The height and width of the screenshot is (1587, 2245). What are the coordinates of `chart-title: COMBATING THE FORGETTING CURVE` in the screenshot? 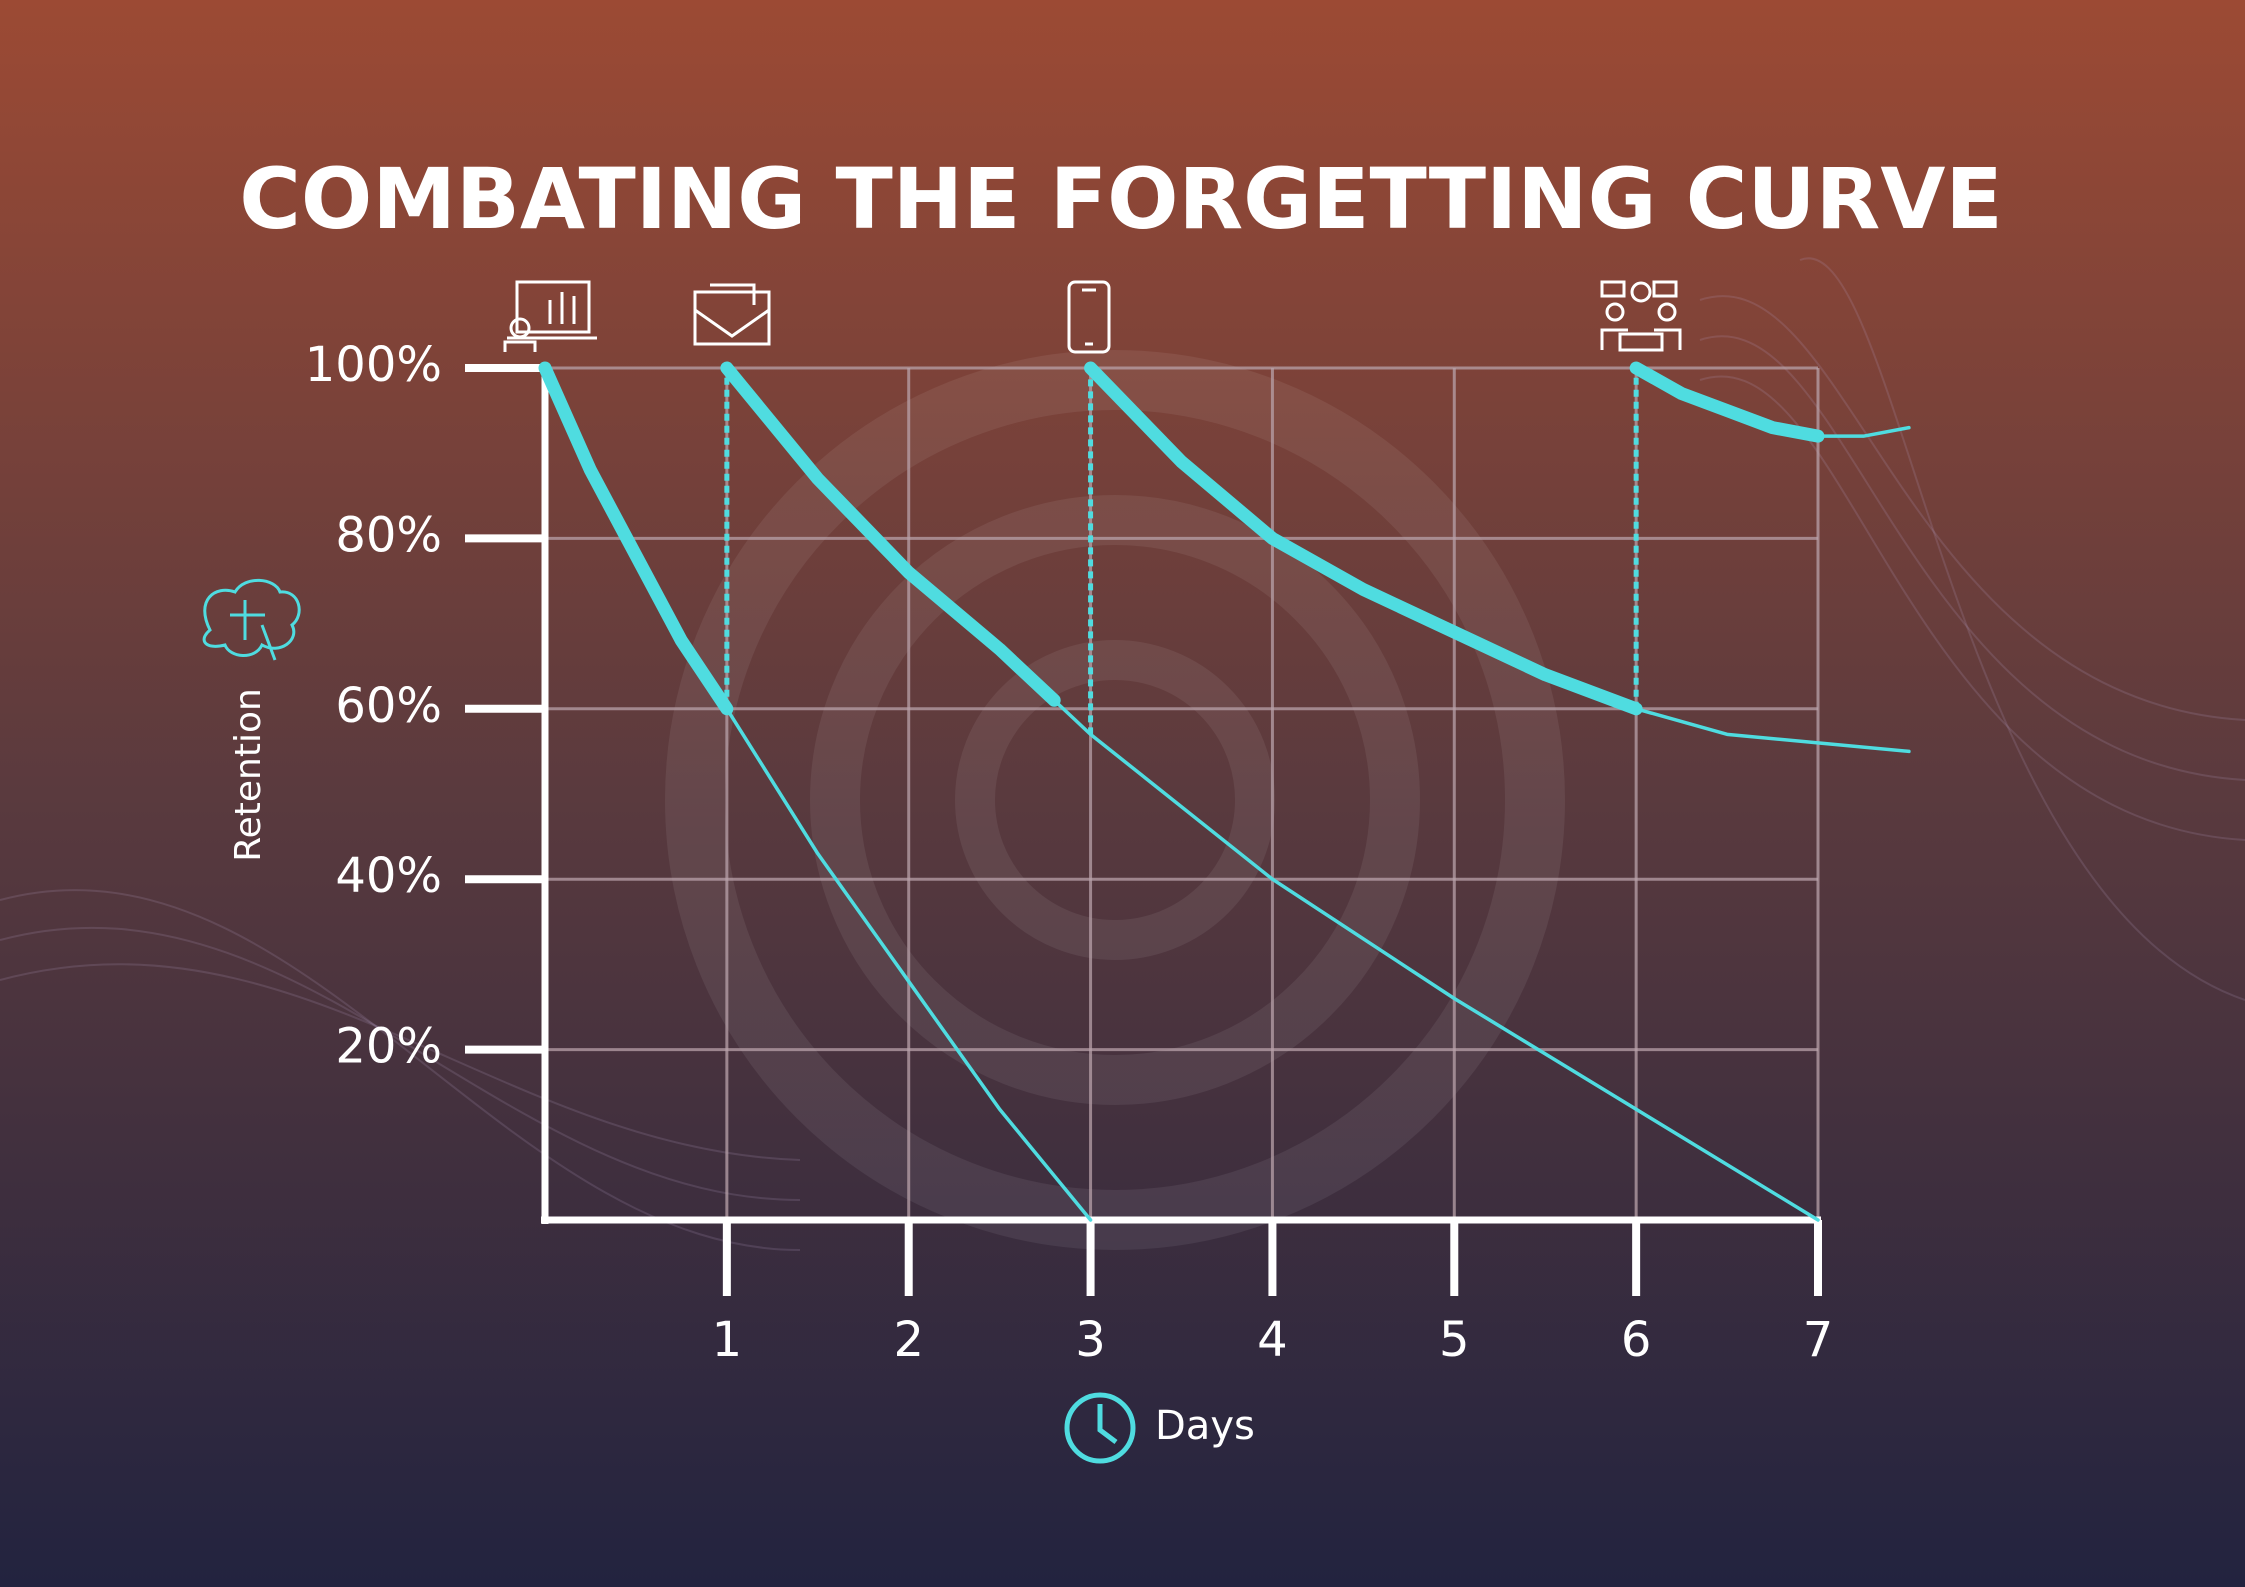 It's located at (1120, 199).